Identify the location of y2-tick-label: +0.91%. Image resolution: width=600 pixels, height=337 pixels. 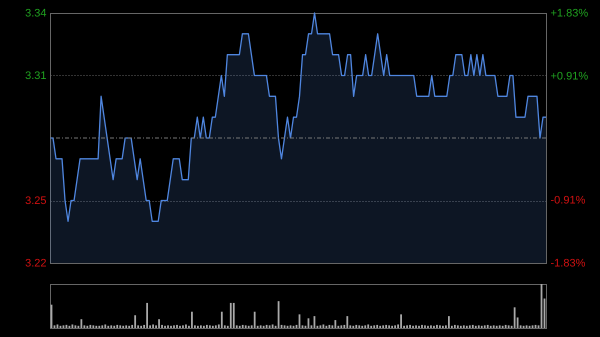
(569, 76).